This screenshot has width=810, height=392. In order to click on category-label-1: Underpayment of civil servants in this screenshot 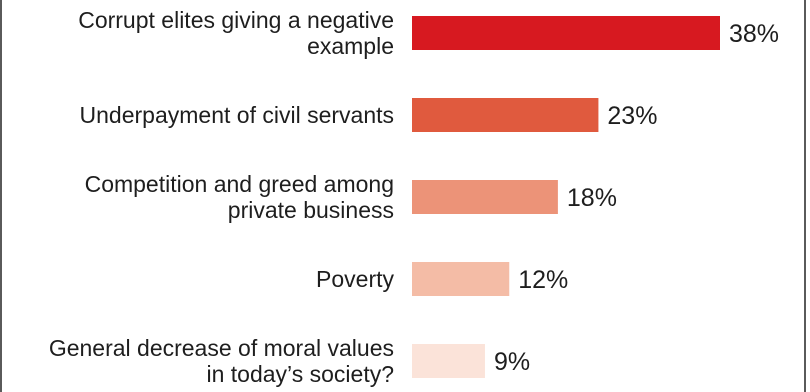, I will do `click(237, 115)`.